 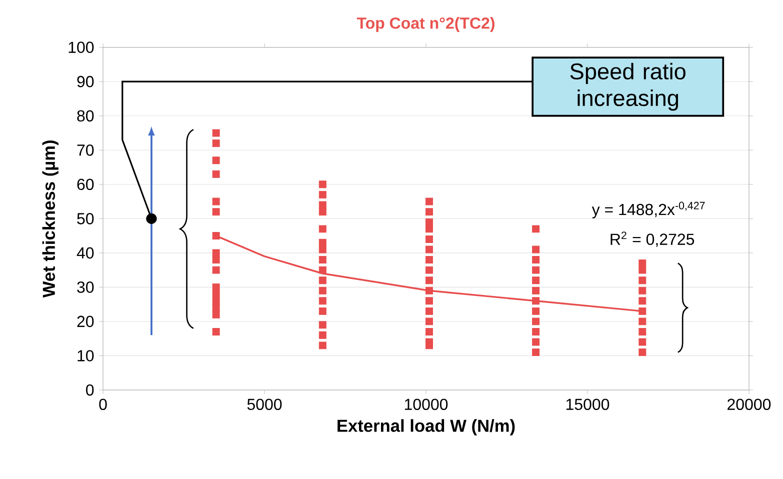 I want to click on x-tick-label: 20000, so click(x=749, y=404).